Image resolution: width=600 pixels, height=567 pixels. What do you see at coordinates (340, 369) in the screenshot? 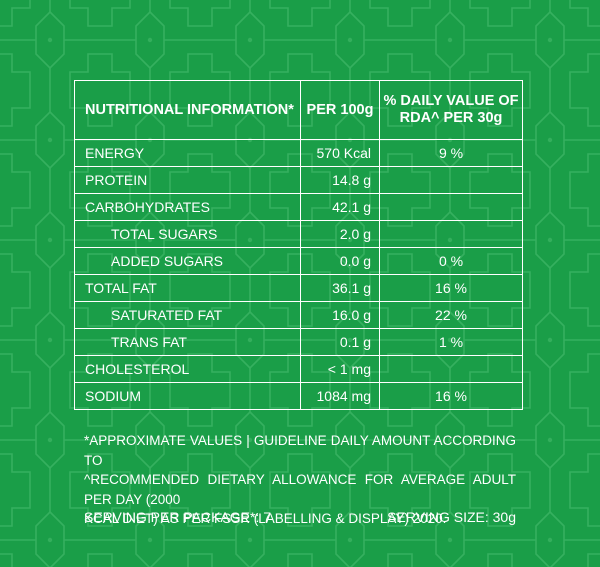
I see `nutrient-value: < 1 mg` at bounding box center [340, 369].